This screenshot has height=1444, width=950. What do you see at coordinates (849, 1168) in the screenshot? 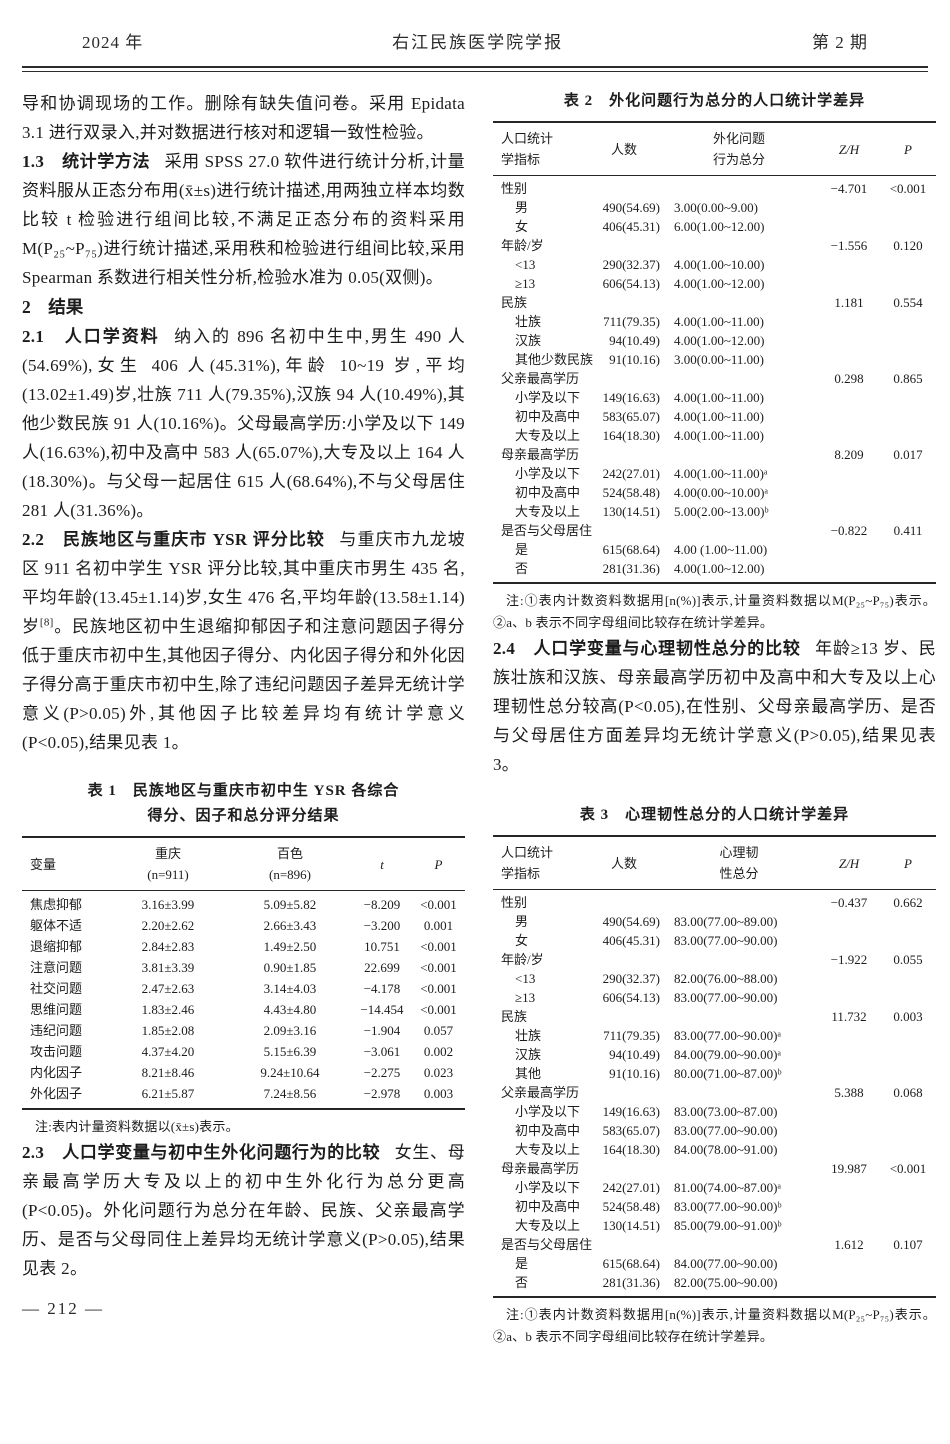
I see `cell-zh: 19.987` at bounding box center [849, 1168].